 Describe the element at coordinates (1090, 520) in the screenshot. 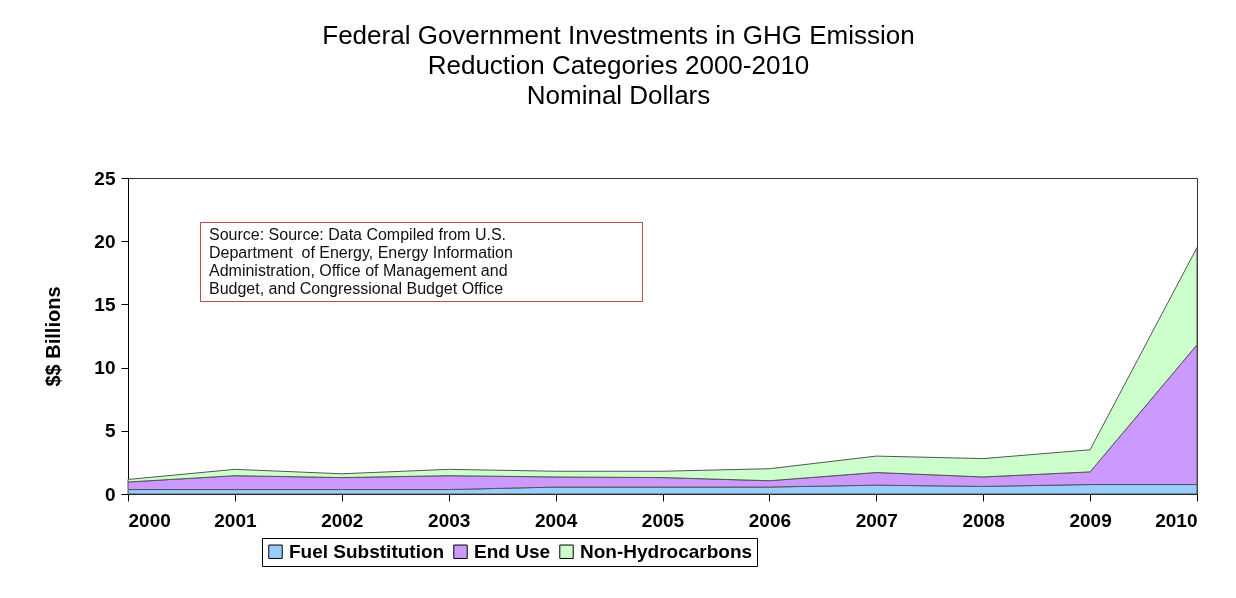

I see `x-tick-label: 2009` at that location.